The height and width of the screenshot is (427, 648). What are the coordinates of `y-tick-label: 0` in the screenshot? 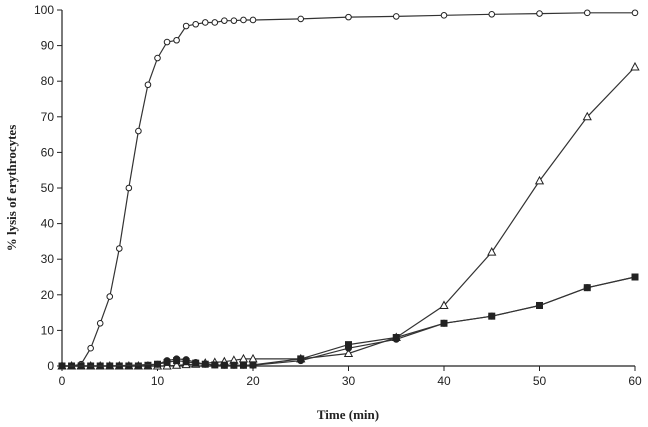 It's located at (50, 366).